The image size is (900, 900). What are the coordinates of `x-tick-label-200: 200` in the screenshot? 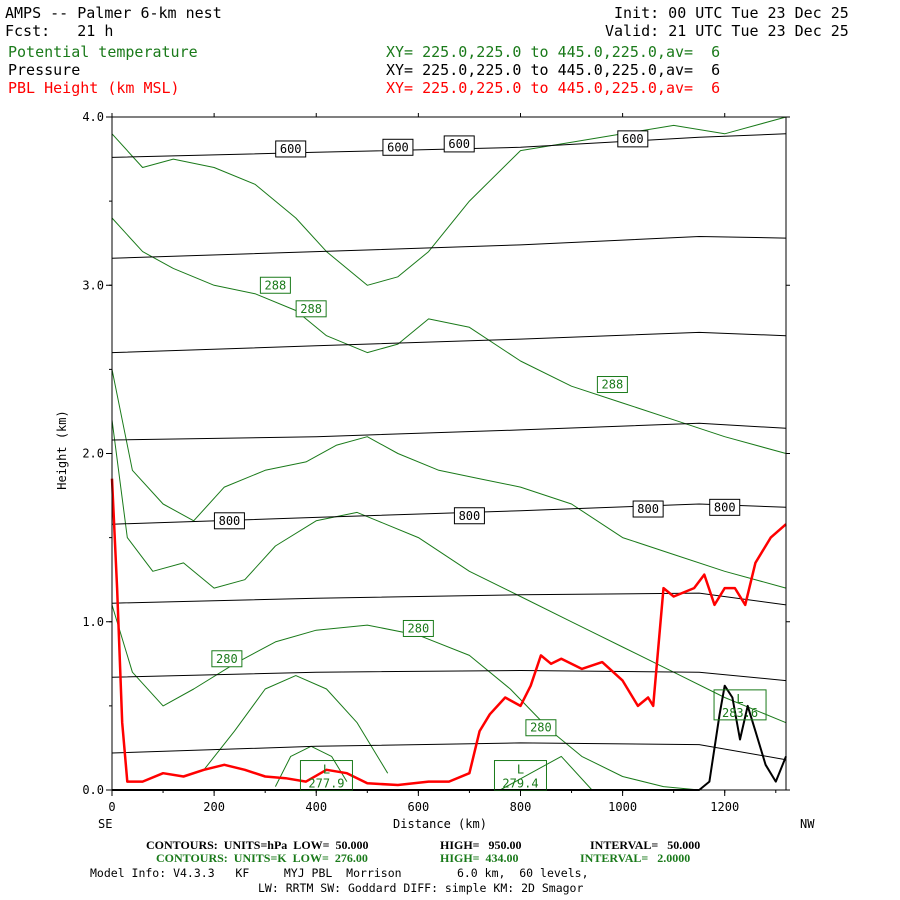 It's located at (214, 807).